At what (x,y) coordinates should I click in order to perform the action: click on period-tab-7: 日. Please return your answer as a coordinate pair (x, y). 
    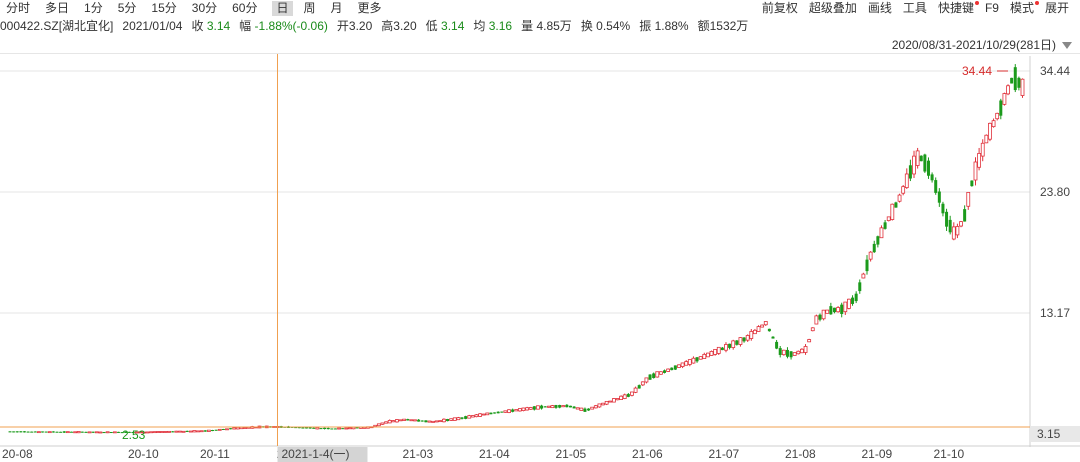
    Looking at the image, I should click on (282, 8).